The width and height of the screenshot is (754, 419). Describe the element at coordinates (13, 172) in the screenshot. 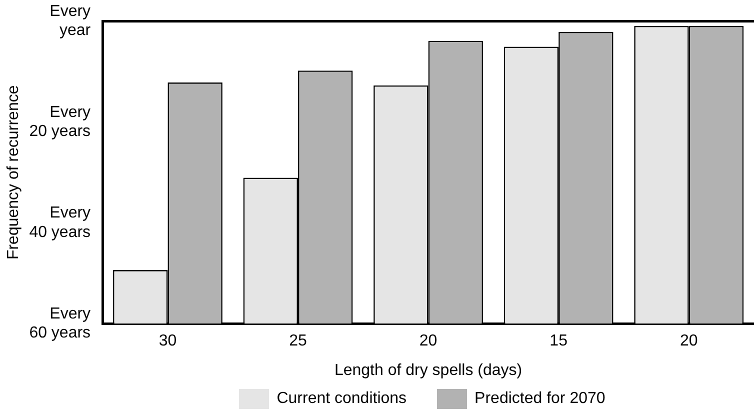

I see `y-axis-title: Frequency of recurrence` at that location.